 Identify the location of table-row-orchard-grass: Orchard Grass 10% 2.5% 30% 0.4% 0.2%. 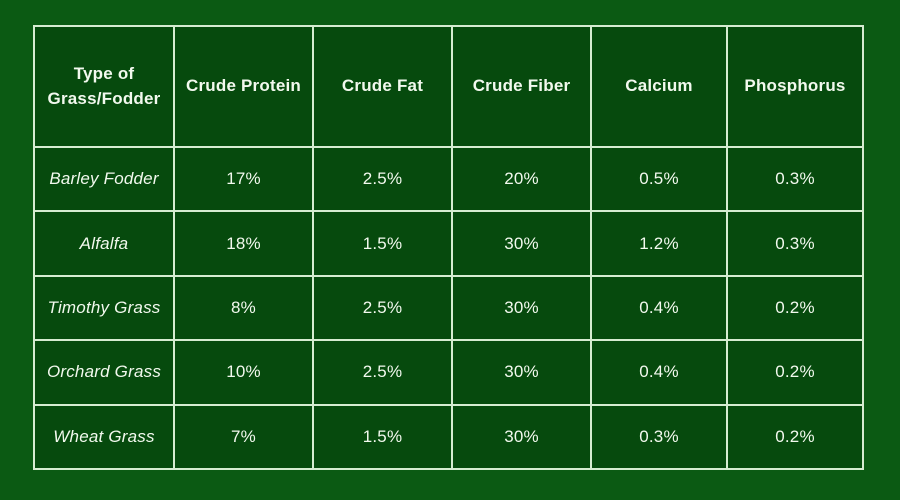
(448, 372).